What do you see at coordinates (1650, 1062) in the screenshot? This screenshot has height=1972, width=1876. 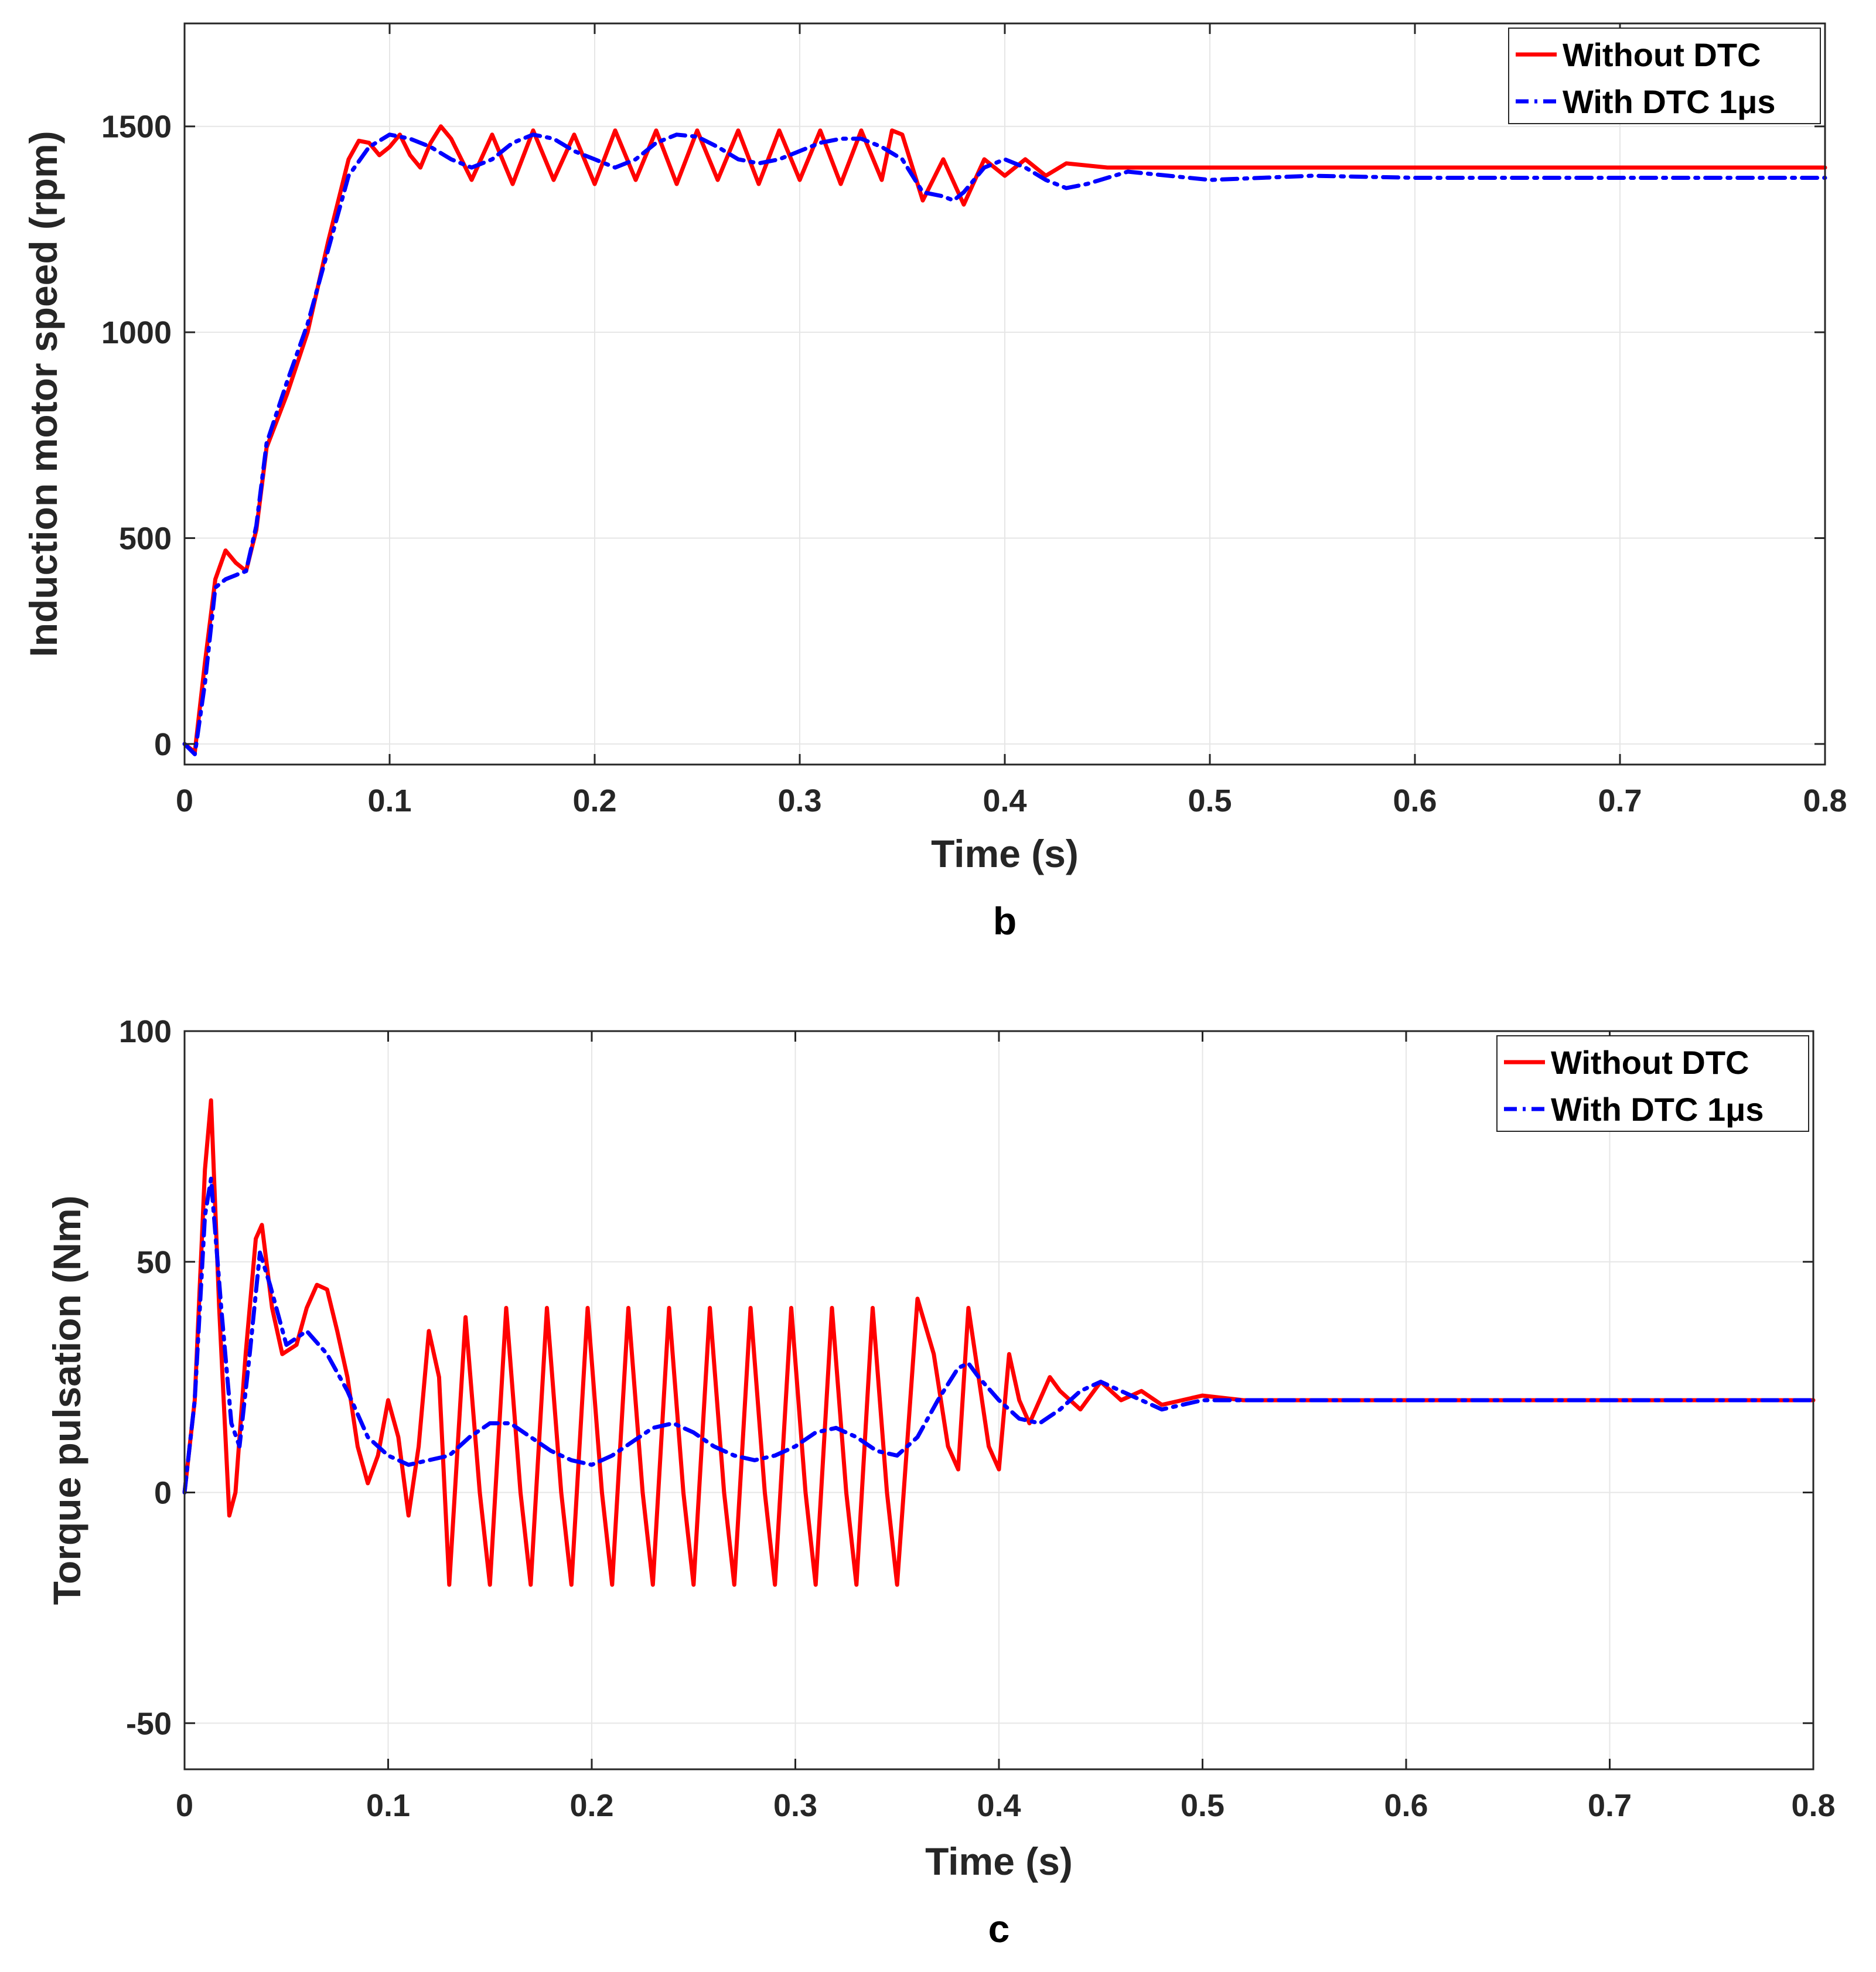 I see `torque-chart-legend-label-without-dtc: Without DTC` at bounding box center [1650, 1062].